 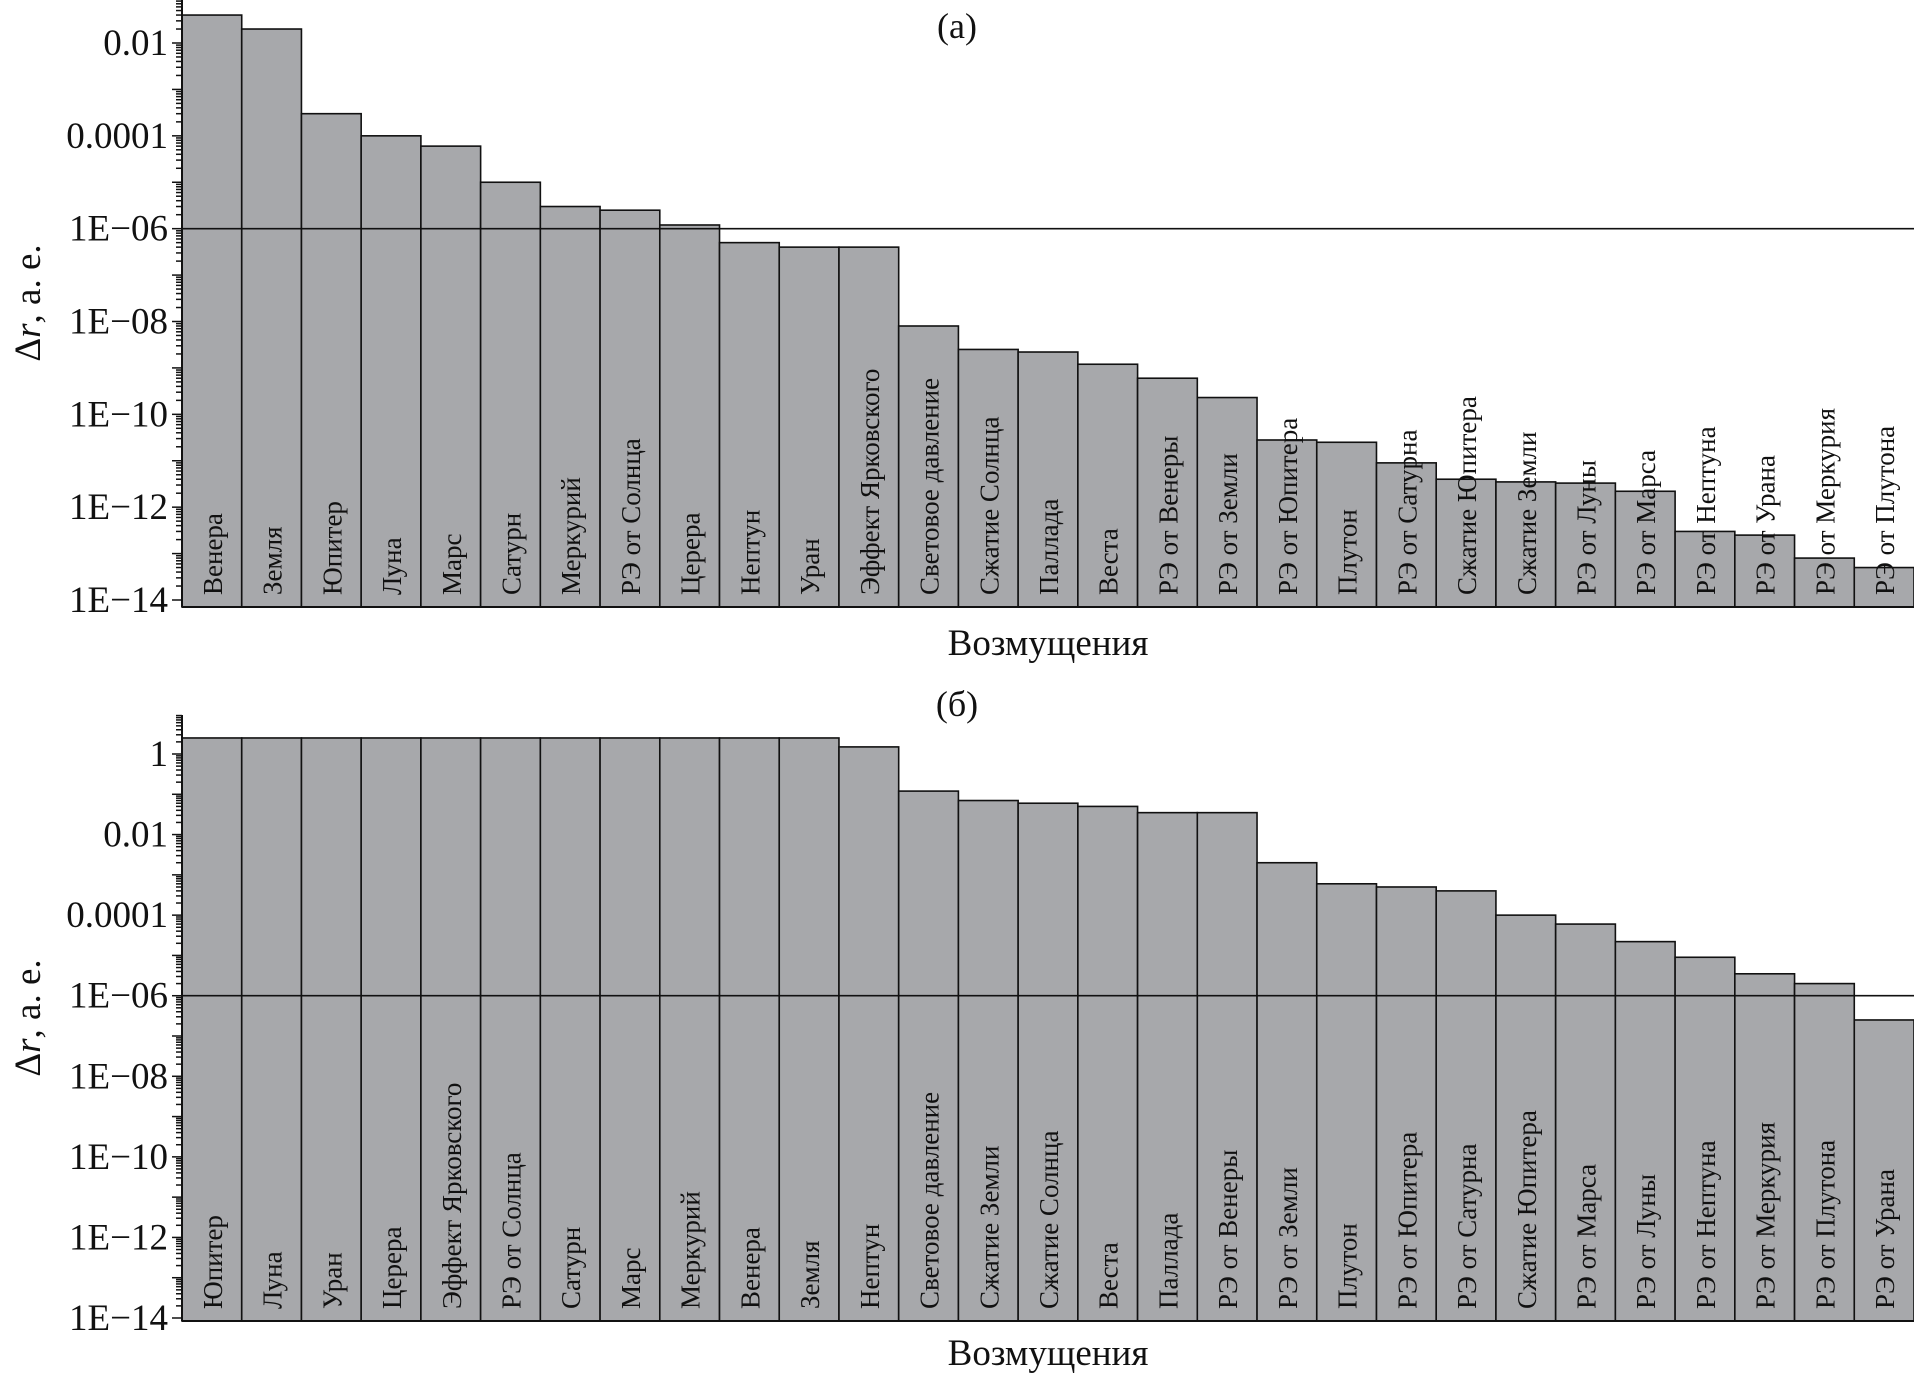 I want to click on bar-label: Паллада, so click(x=1049, y=547).